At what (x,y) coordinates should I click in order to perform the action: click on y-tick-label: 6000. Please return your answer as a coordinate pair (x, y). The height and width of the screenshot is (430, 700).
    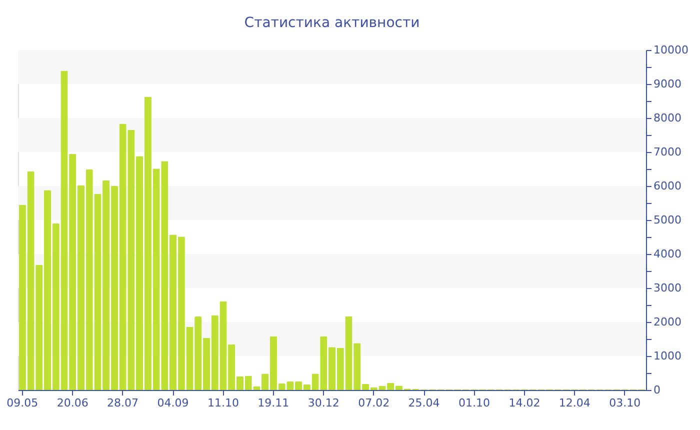
    Looking at the image, I should click on (668, 186).